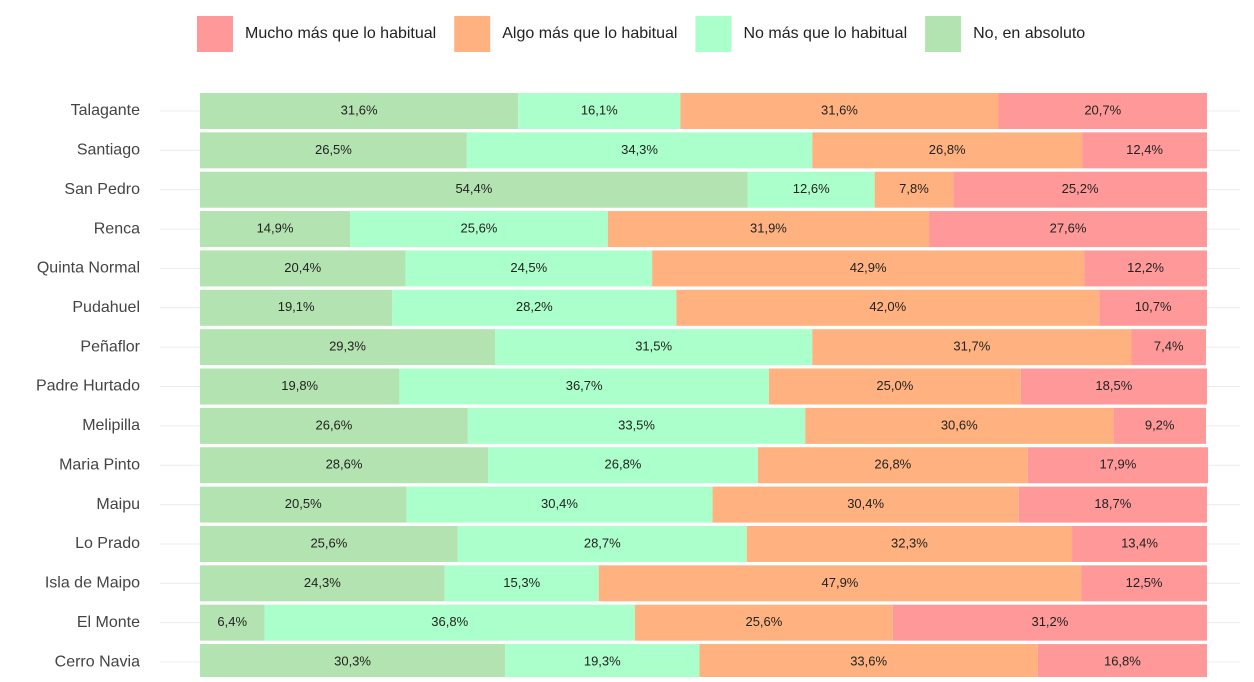 This screenshot has width=1254, height=682. What do you see at coordinates (639, 149) in the screenshot?
I see `data-label: 34,3%` at bounding box center [639, 149].